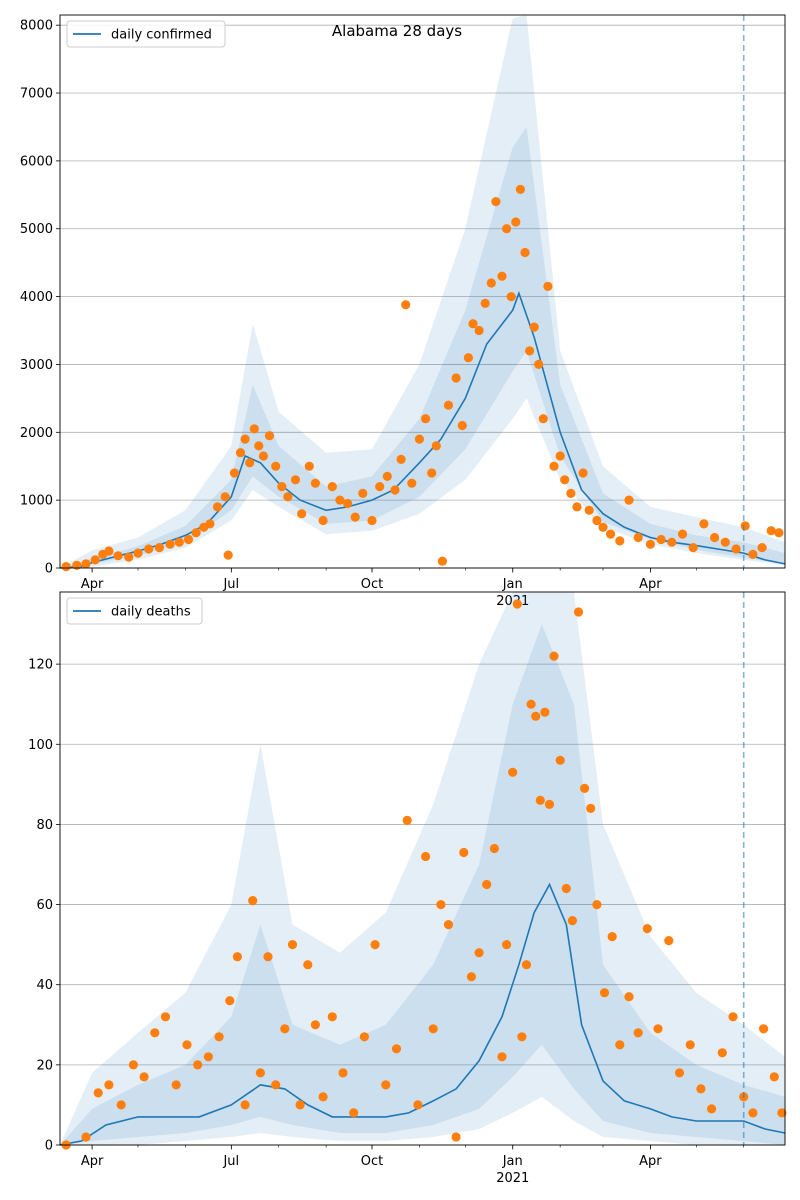  What do you see at coordinates (512, 1161) in the screenshot?
I see `deaths-xtick-label: Jan` at bounding box center [512, 1161].